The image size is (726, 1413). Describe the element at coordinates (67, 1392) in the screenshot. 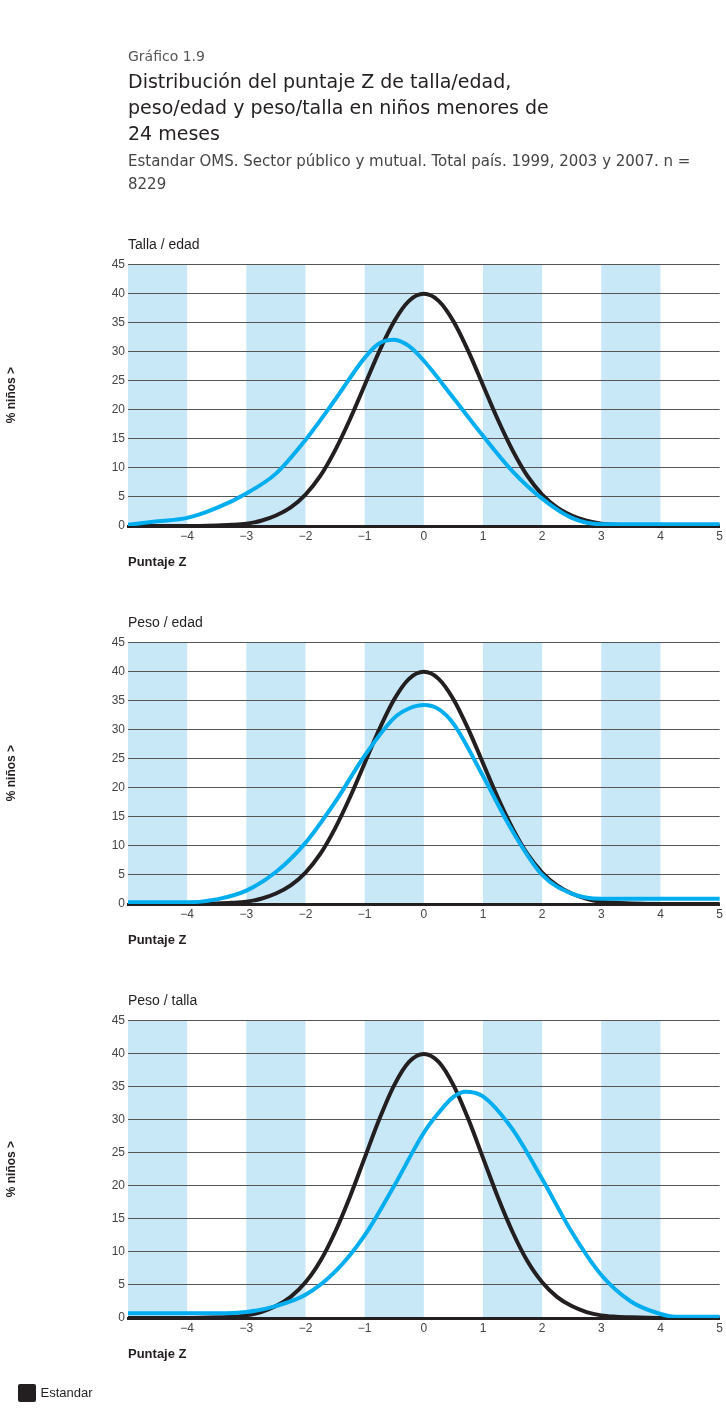

I see `legend-label: Estandar` at that location.